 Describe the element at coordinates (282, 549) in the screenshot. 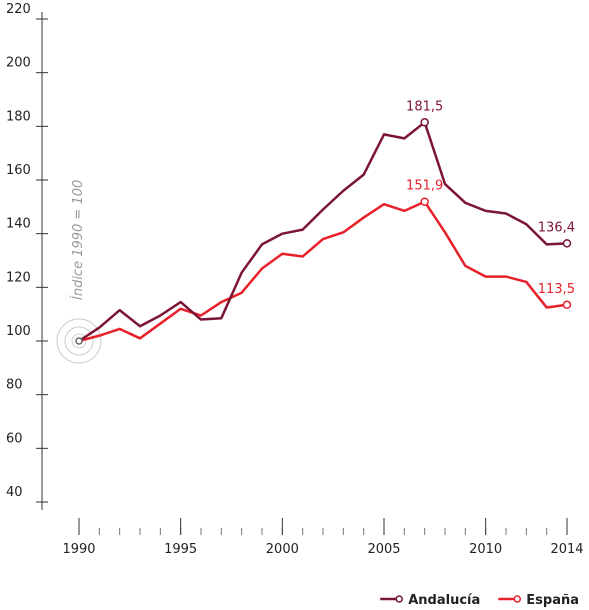

I see `x-tick-label: 2000` at that location.